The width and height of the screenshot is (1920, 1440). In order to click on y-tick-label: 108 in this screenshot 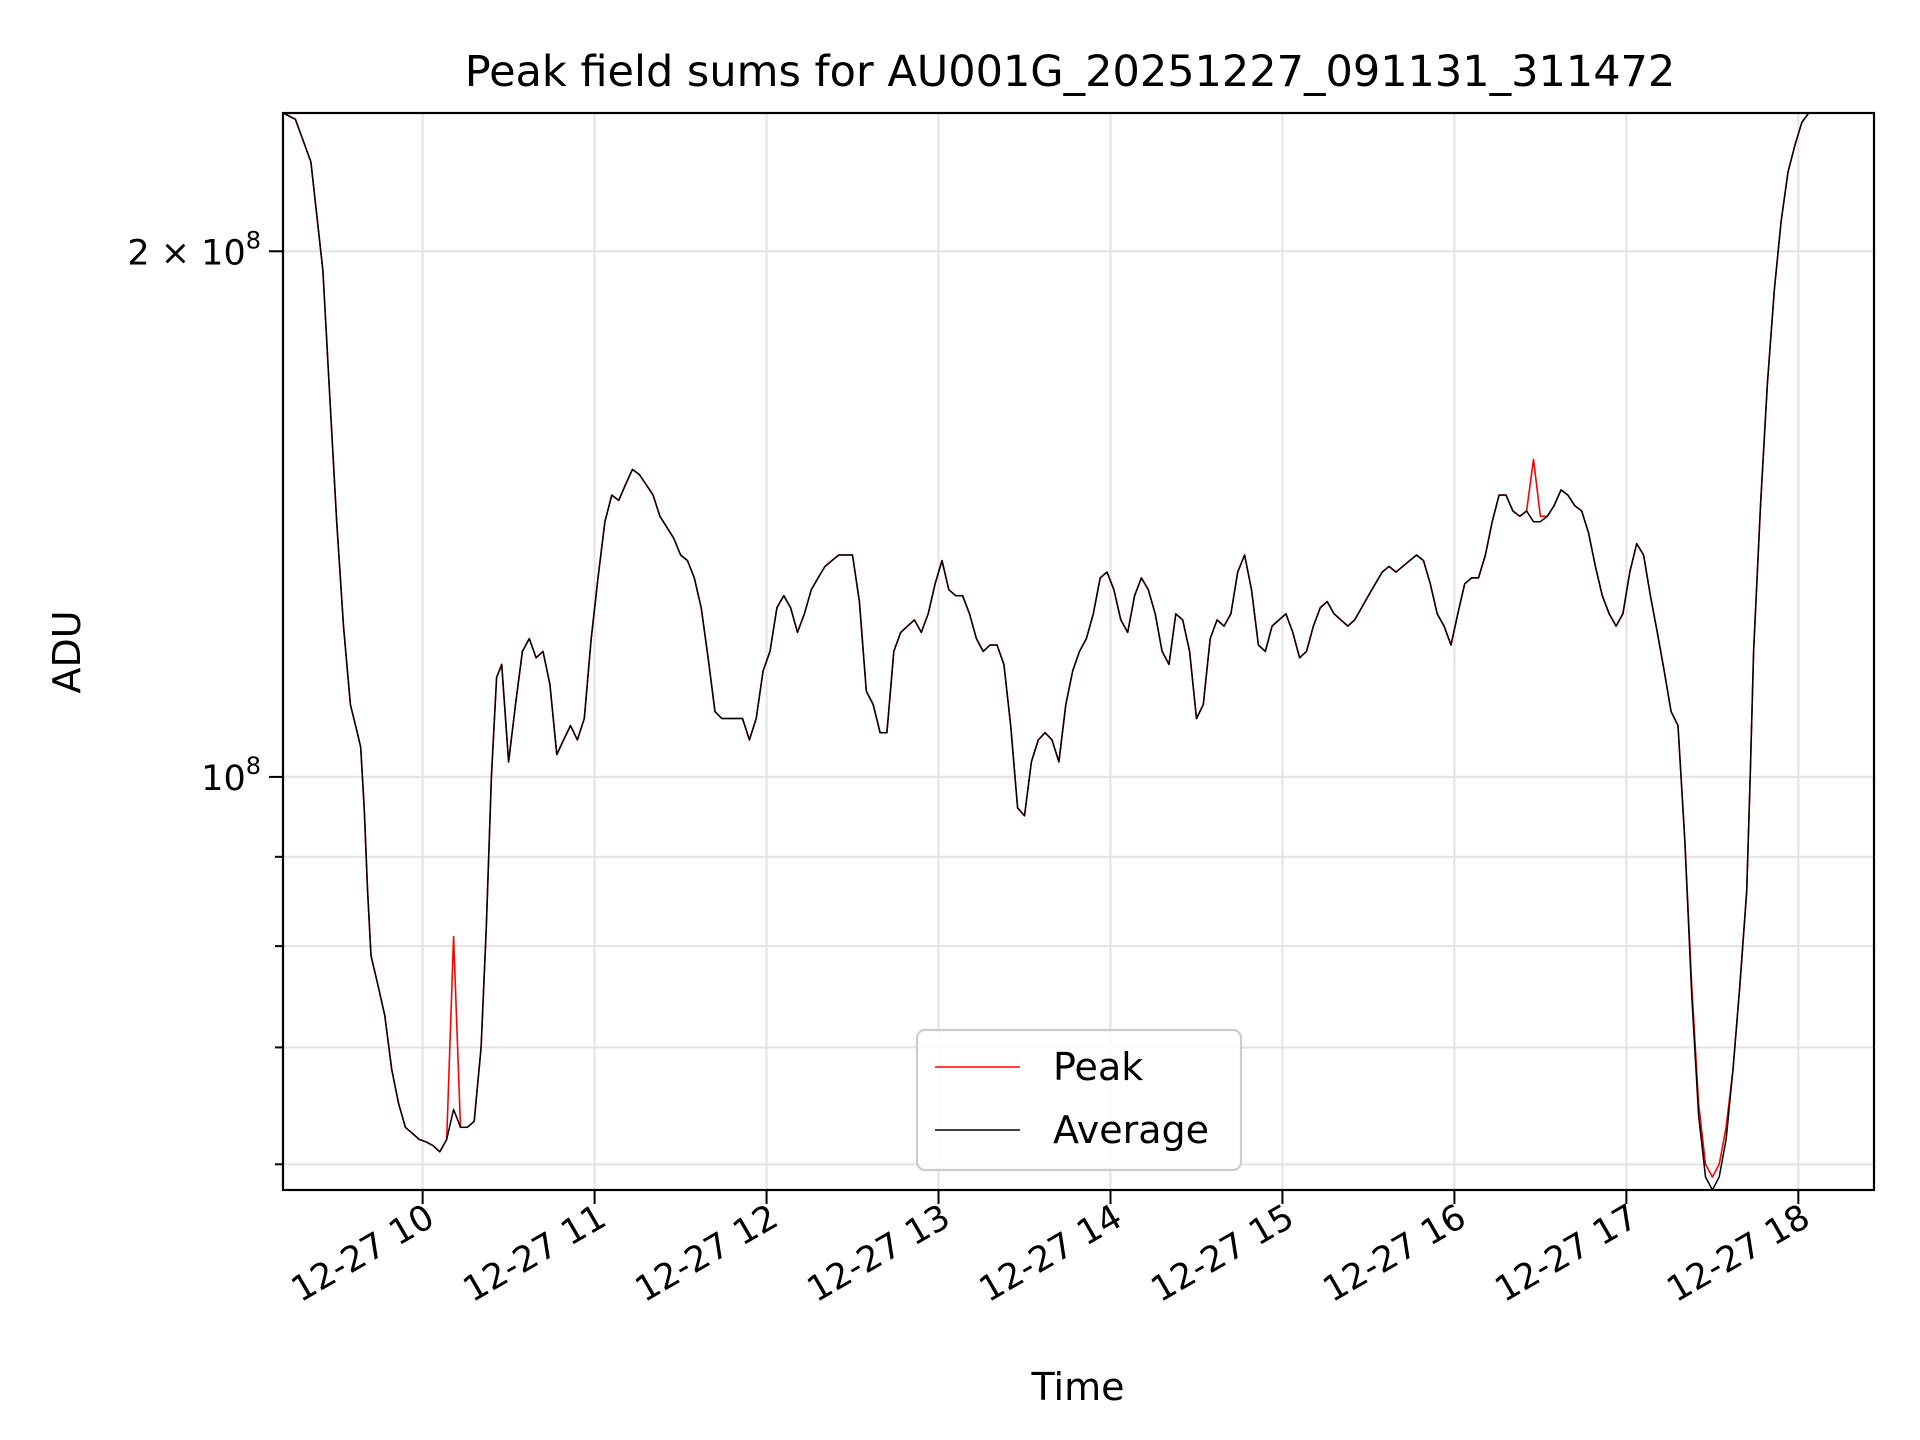, I will do `click(231, 775)`.